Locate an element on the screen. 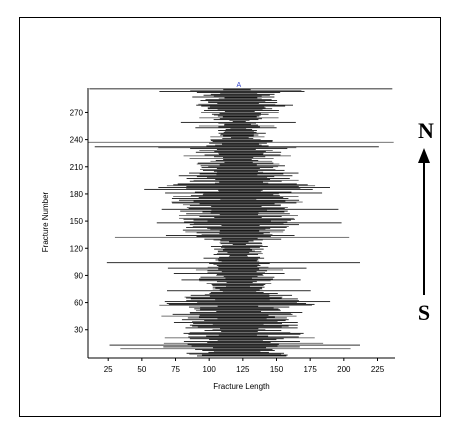  x-axis: 25 50 75 100 125 150 175 200 225 is located at coordinates (244, 366).